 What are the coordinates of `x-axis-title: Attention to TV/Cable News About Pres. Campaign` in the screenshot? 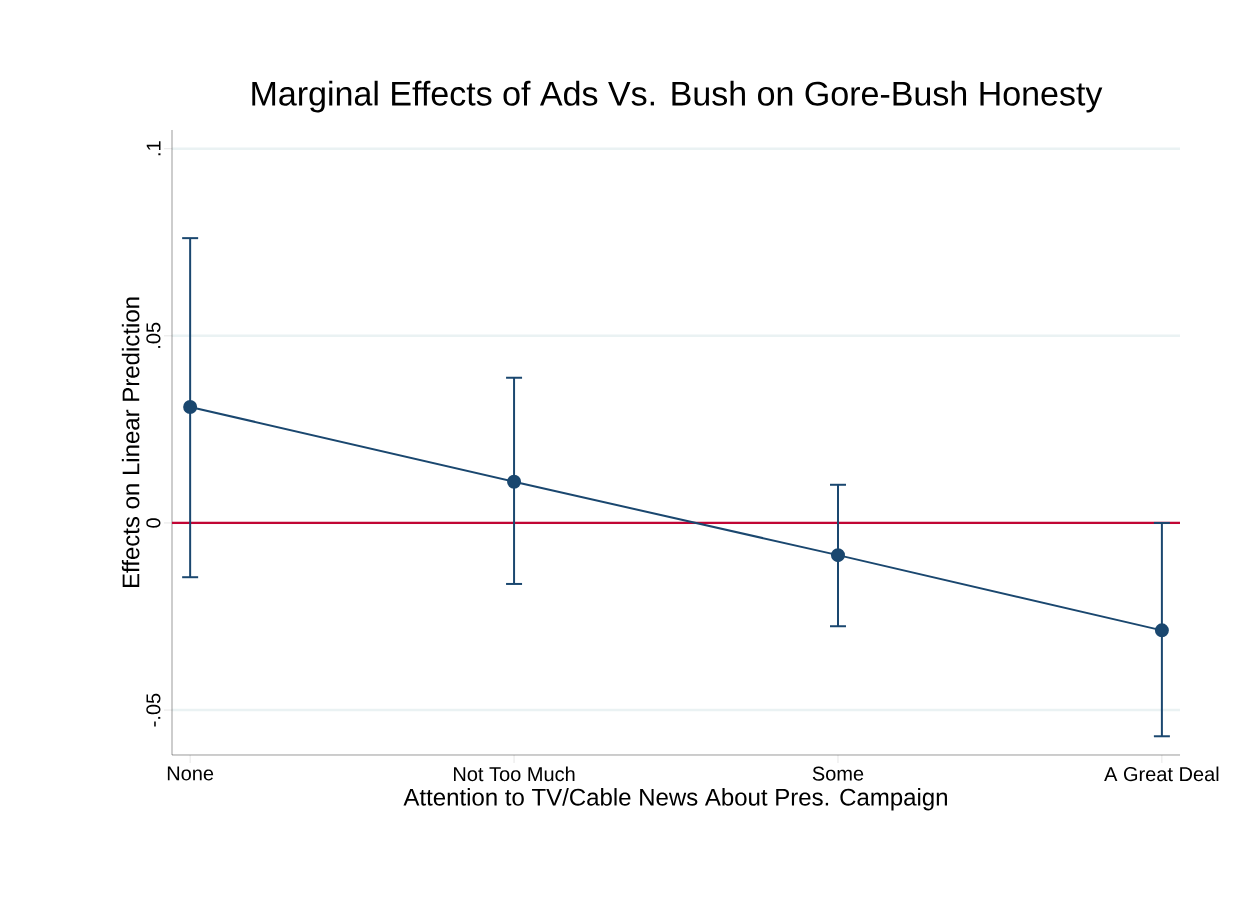 It's located at (675, 799).